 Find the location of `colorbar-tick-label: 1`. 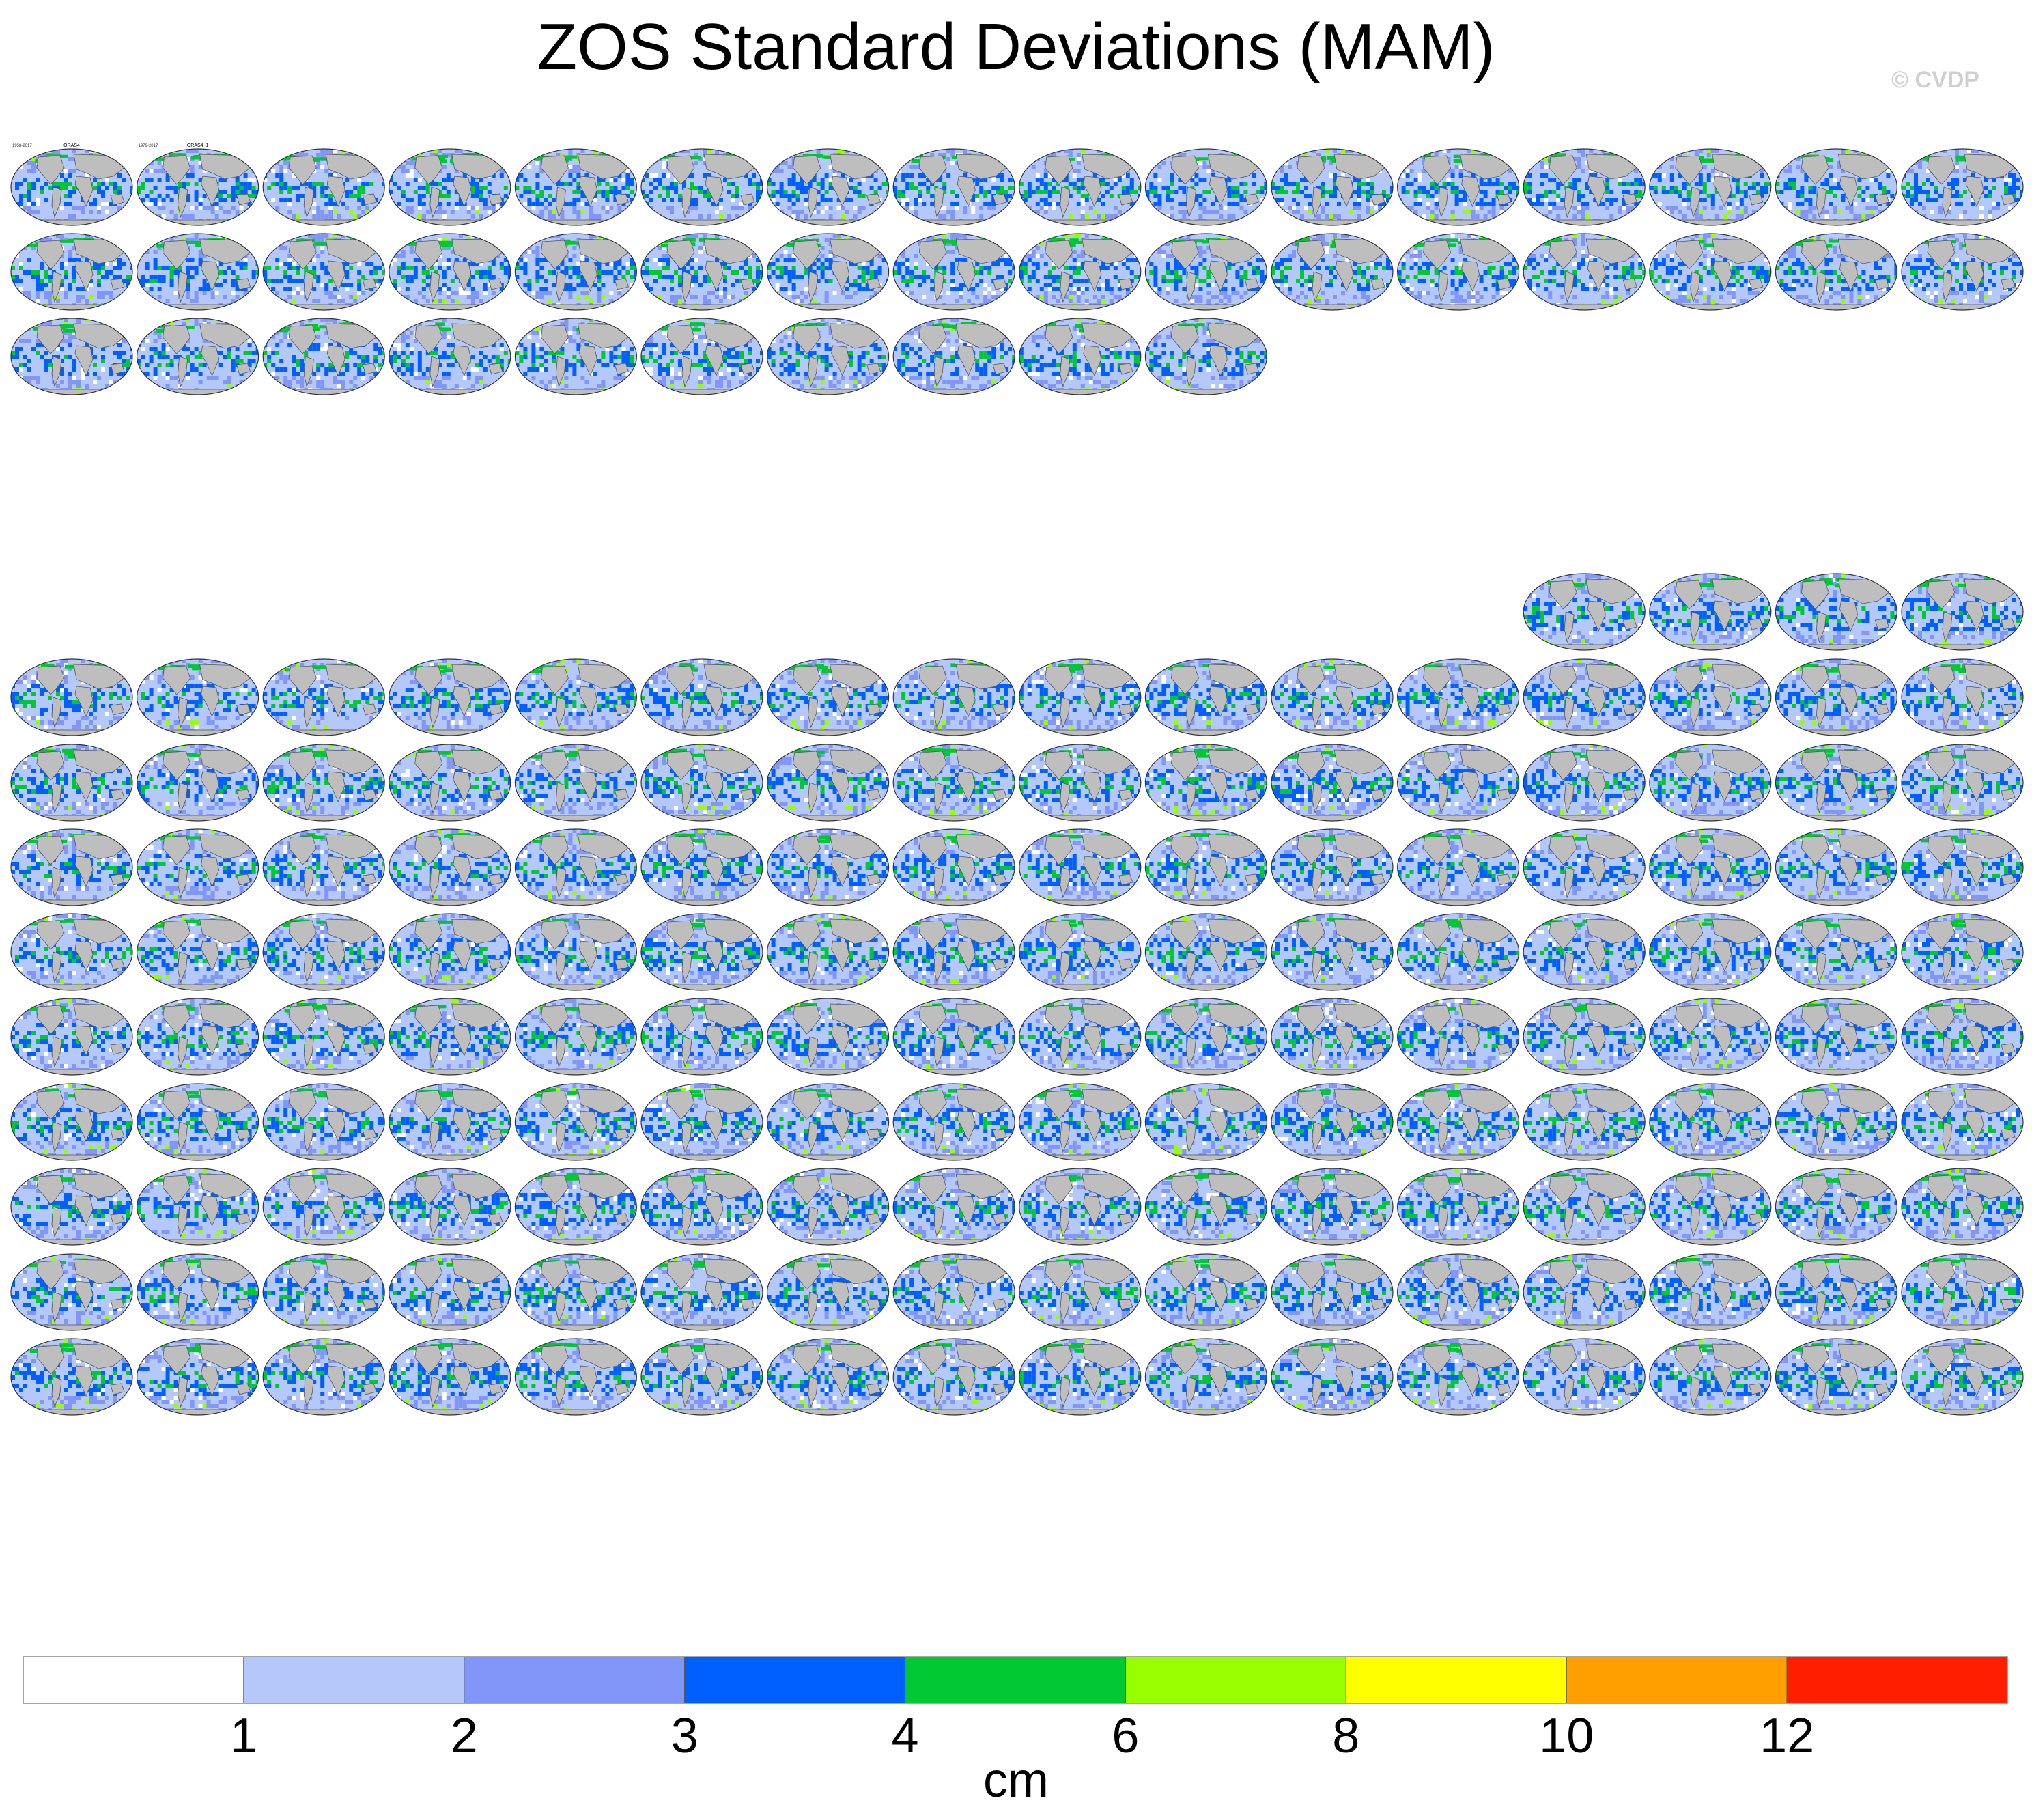

colorbar-tick-label: 1 is located at coordinates (243, 1733).